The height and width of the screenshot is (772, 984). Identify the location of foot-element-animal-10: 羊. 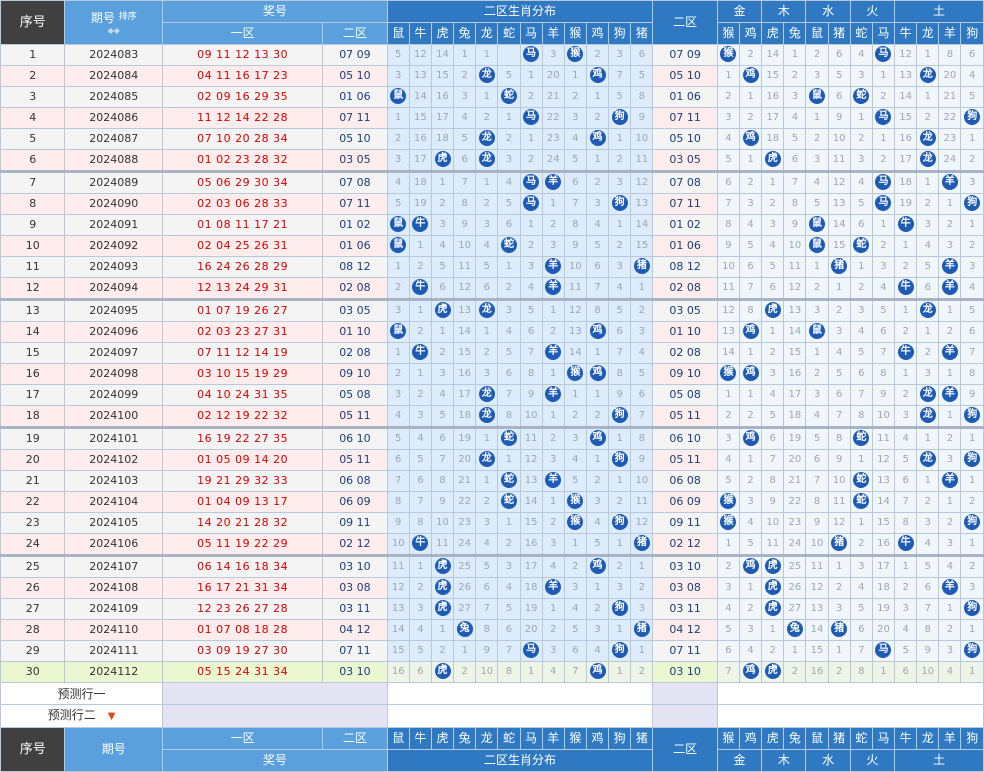
(950, 738).